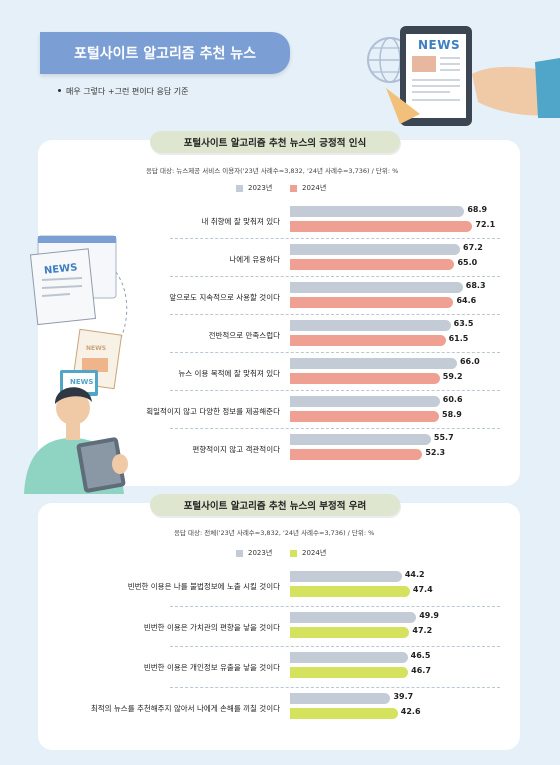 The height and width of the screenshot is (765, 560). Describe the element at coordinates (275, 505) in the screenshot. I see `negative-chart-title: 포털사이트 알고리즘 추천 뉴스의 부정적 우려` at that location.